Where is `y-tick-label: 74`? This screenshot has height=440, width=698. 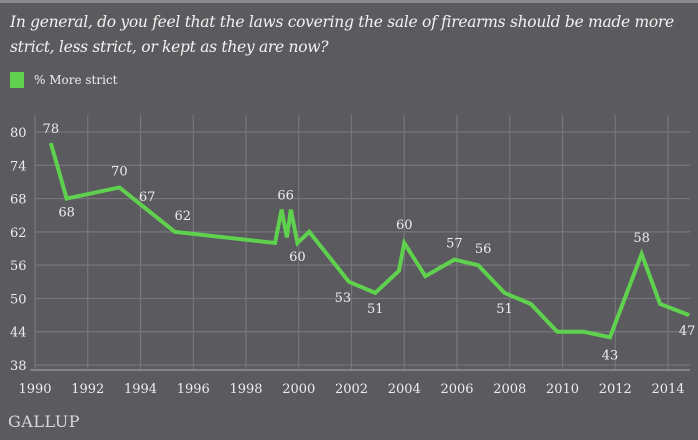 y-tick-label: 74 is located at coordinates (18, 166).